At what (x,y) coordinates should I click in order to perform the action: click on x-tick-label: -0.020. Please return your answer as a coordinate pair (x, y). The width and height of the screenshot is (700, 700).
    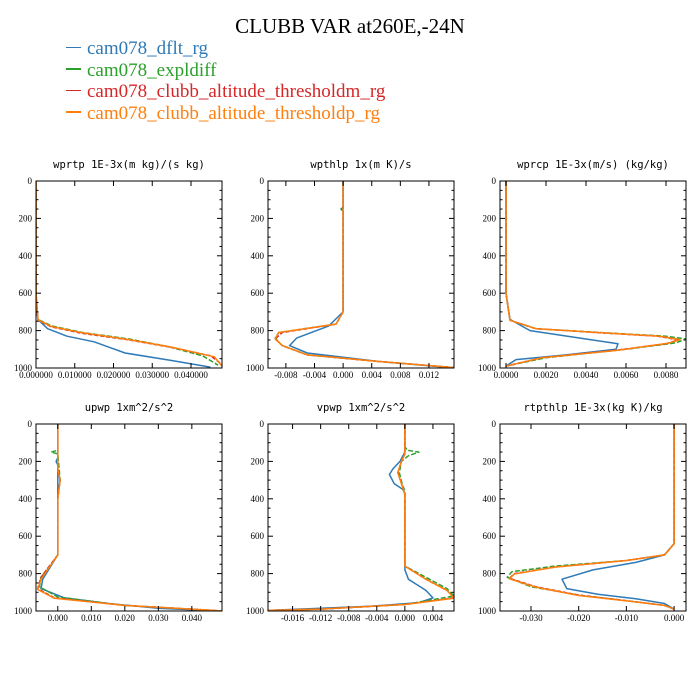
    Looking at the image, I should click on (579, 618).